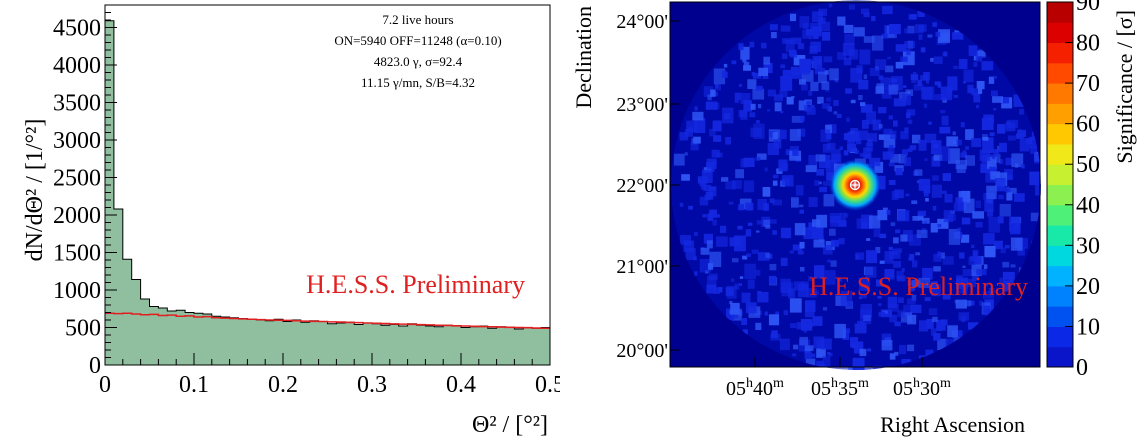 Image resolution: width=1145 pixels, height=445 pixels. Describe the element at coordinates (1088, 287) in the screenshot. I see `colorbar-tick-label: 20` at that location.